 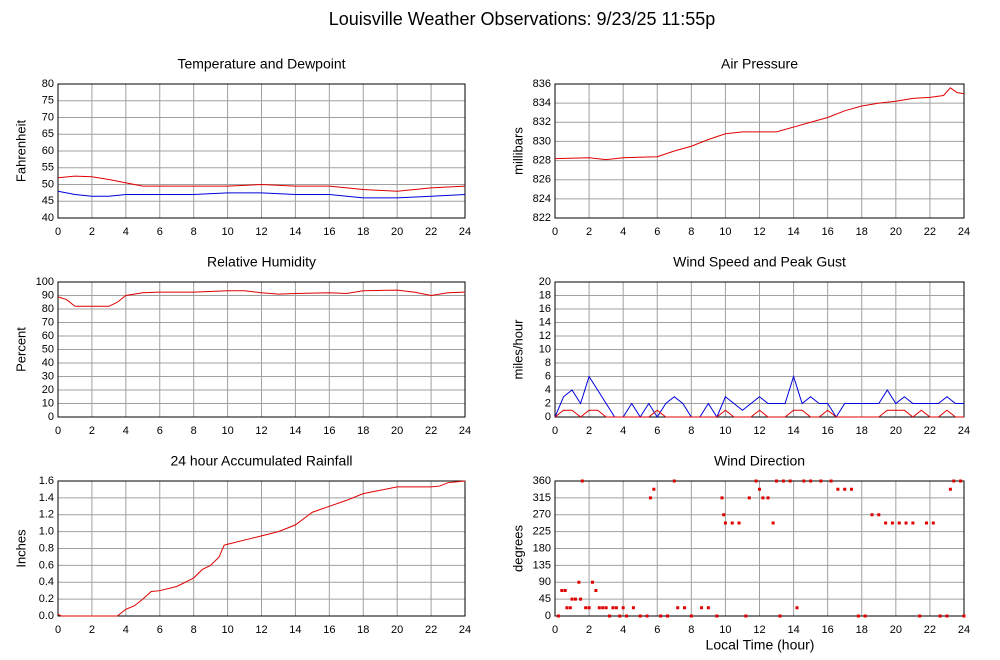 What do you see at coordinates (759, 124) in the screenshot?
I see `data-line` at bounding box center [759, 124].